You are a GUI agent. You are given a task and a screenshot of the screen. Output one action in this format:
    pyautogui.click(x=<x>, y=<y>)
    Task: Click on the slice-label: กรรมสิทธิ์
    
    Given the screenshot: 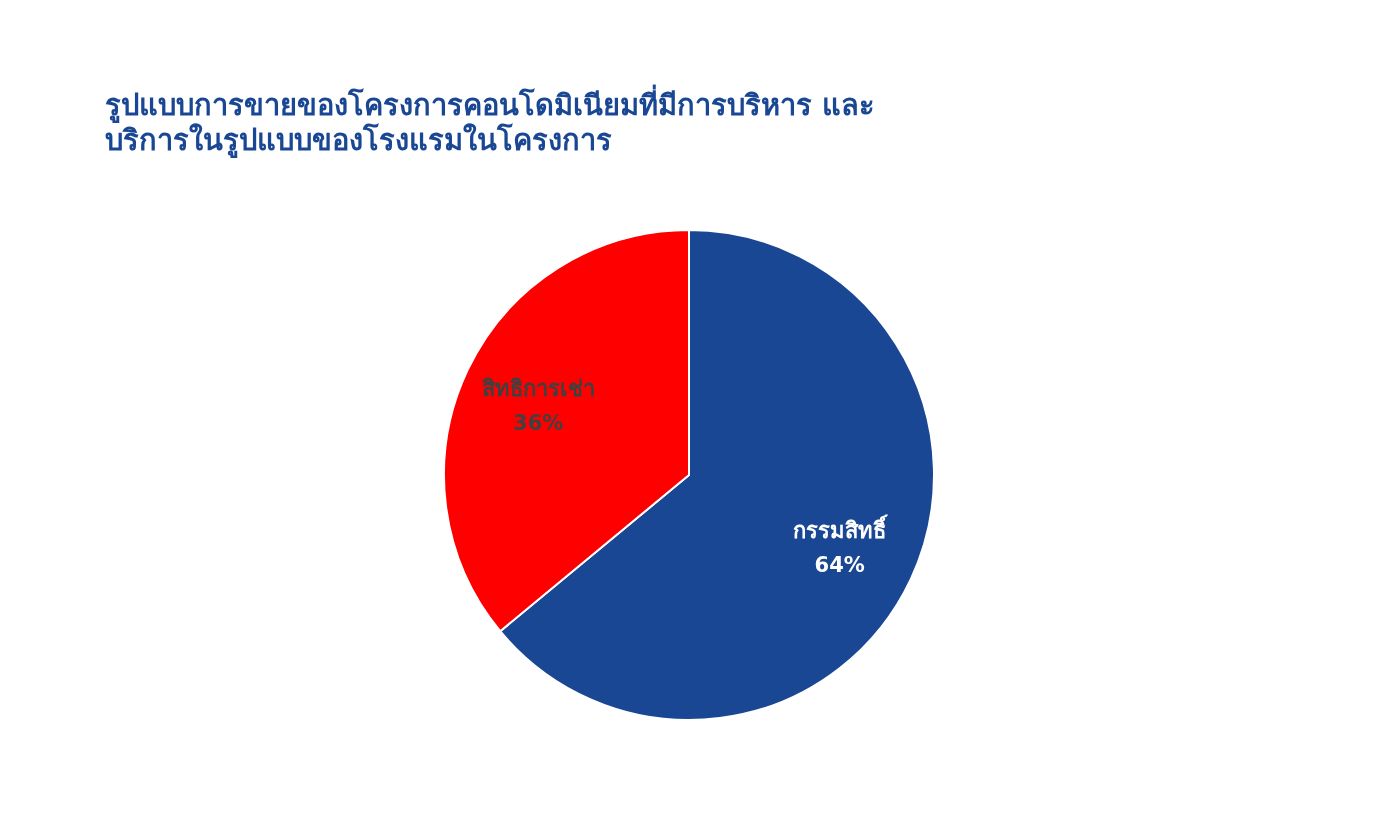 What is the action you would take?
    pyautogui.click(x=841, y=528)
    